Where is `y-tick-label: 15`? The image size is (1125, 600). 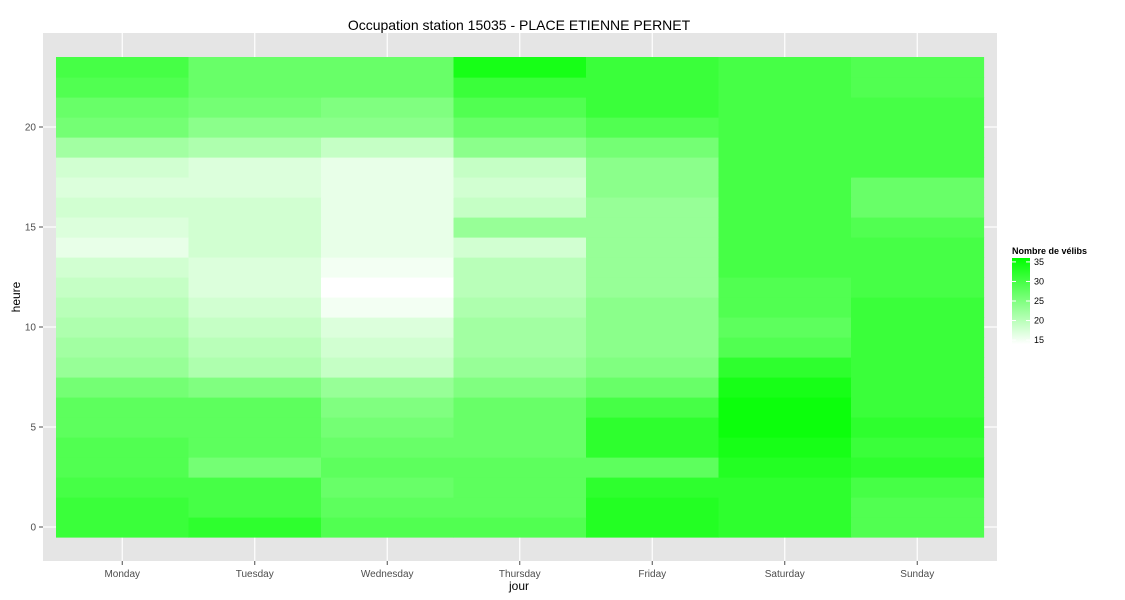
y-tick-label: 15 is located at coordinates (31, 228).